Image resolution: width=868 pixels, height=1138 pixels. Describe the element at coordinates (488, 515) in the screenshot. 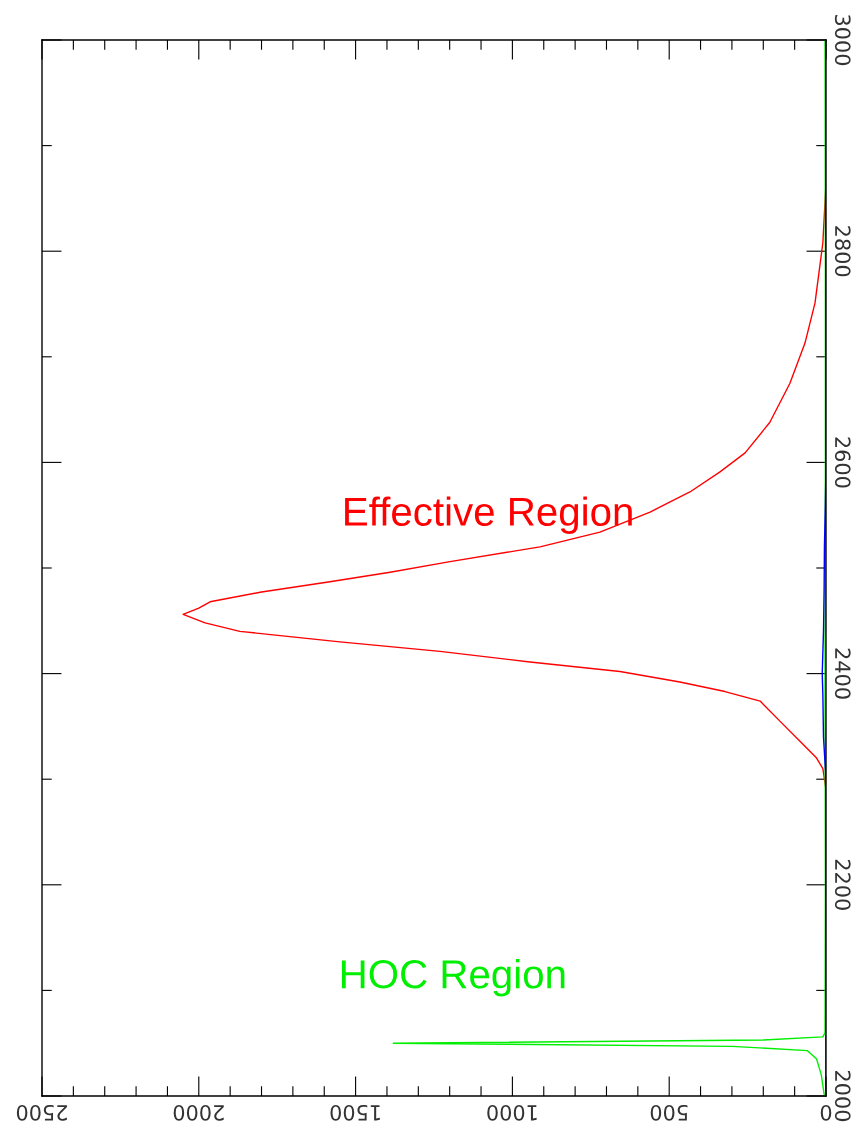

I see `annotation: Effective Region` at that location.